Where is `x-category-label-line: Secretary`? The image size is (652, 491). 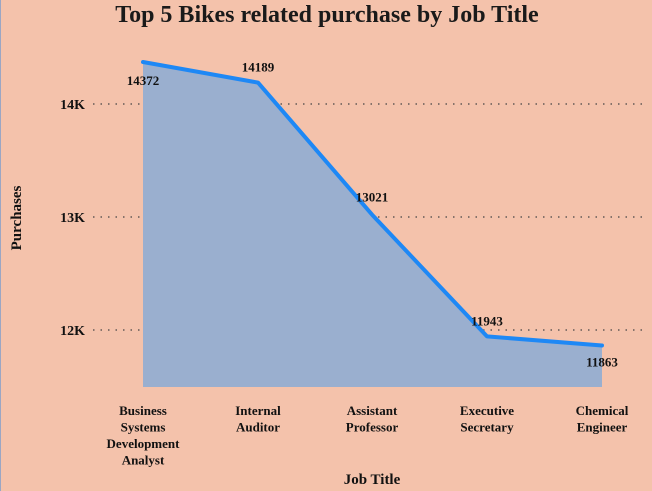
x-category-label-line: Secretary is located at coordinates (487, 427).